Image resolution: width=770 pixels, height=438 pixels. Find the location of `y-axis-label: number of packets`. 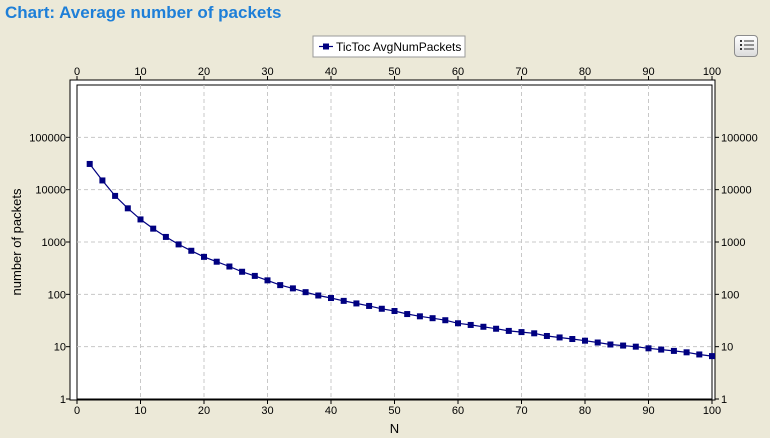

y-axis-label: number of packets is located at coordinates (16, 241).